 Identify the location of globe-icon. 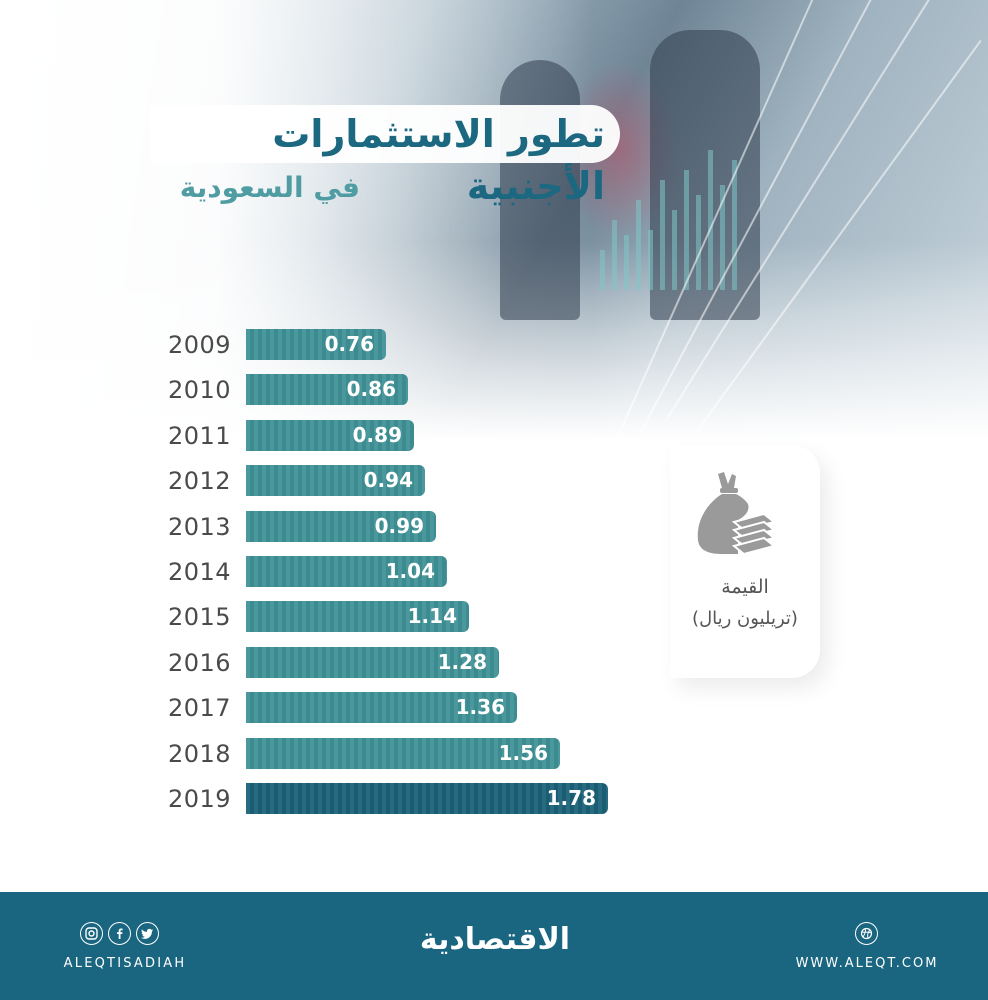
(866, 933).